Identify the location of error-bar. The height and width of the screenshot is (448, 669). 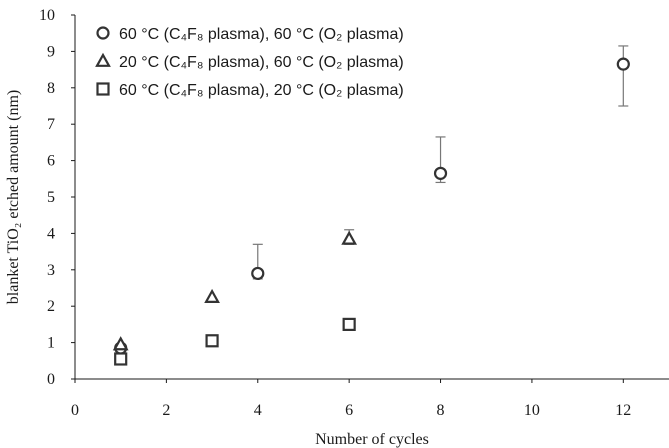
(623, 76).